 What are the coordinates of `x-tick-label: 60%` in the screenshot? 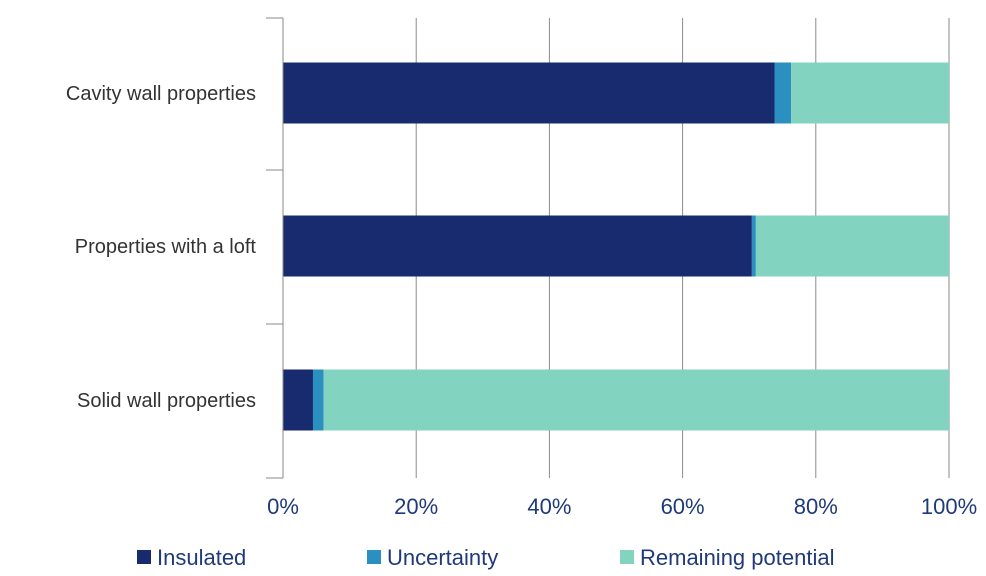 It's located at (683, 506).